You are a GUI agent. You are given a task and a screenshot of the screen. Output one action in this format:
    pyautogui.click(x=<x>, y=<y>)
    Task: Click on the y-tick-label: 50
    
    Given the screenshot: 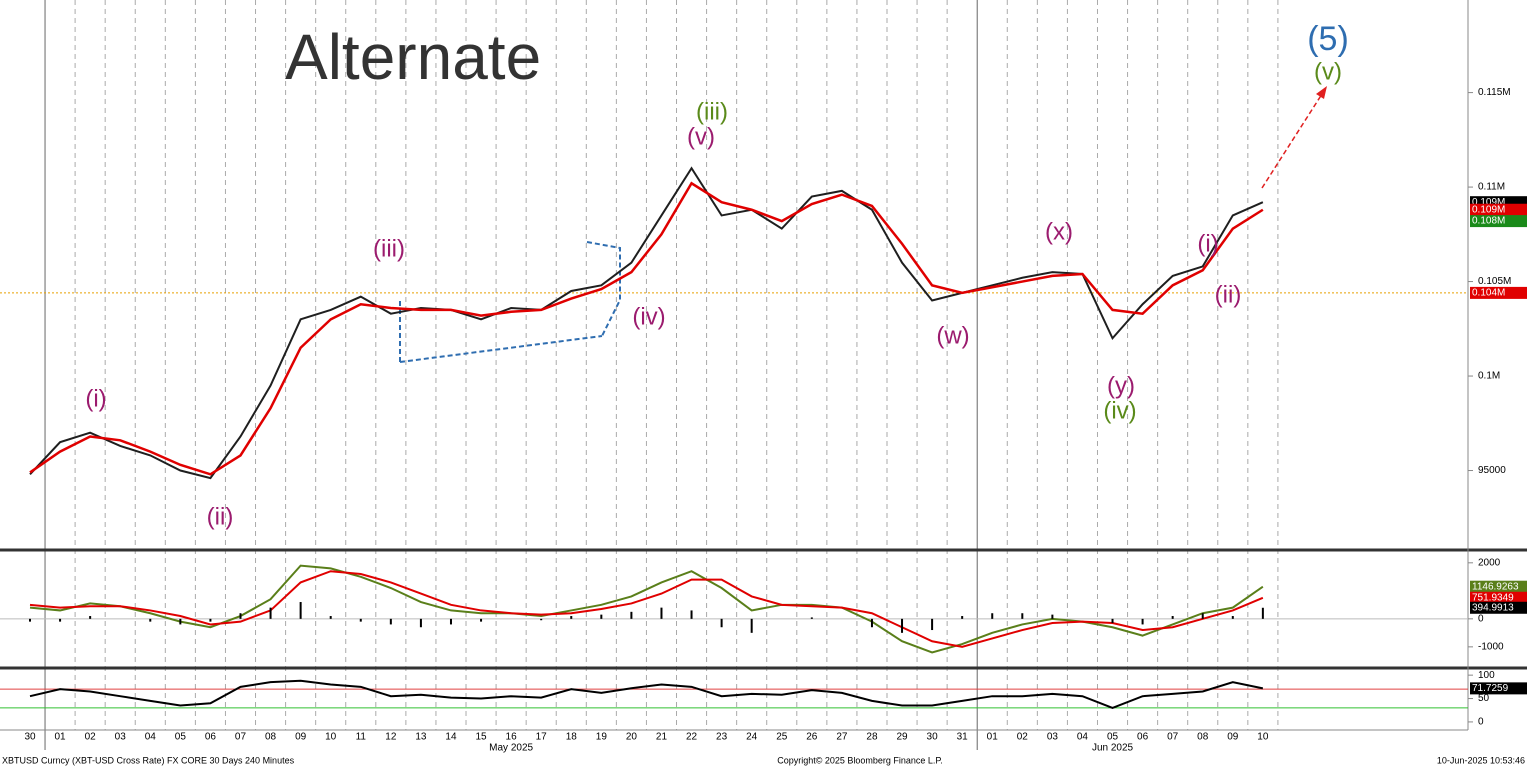 What is the action you would take?
    pyautogui.click(x=1484, y=698)
    